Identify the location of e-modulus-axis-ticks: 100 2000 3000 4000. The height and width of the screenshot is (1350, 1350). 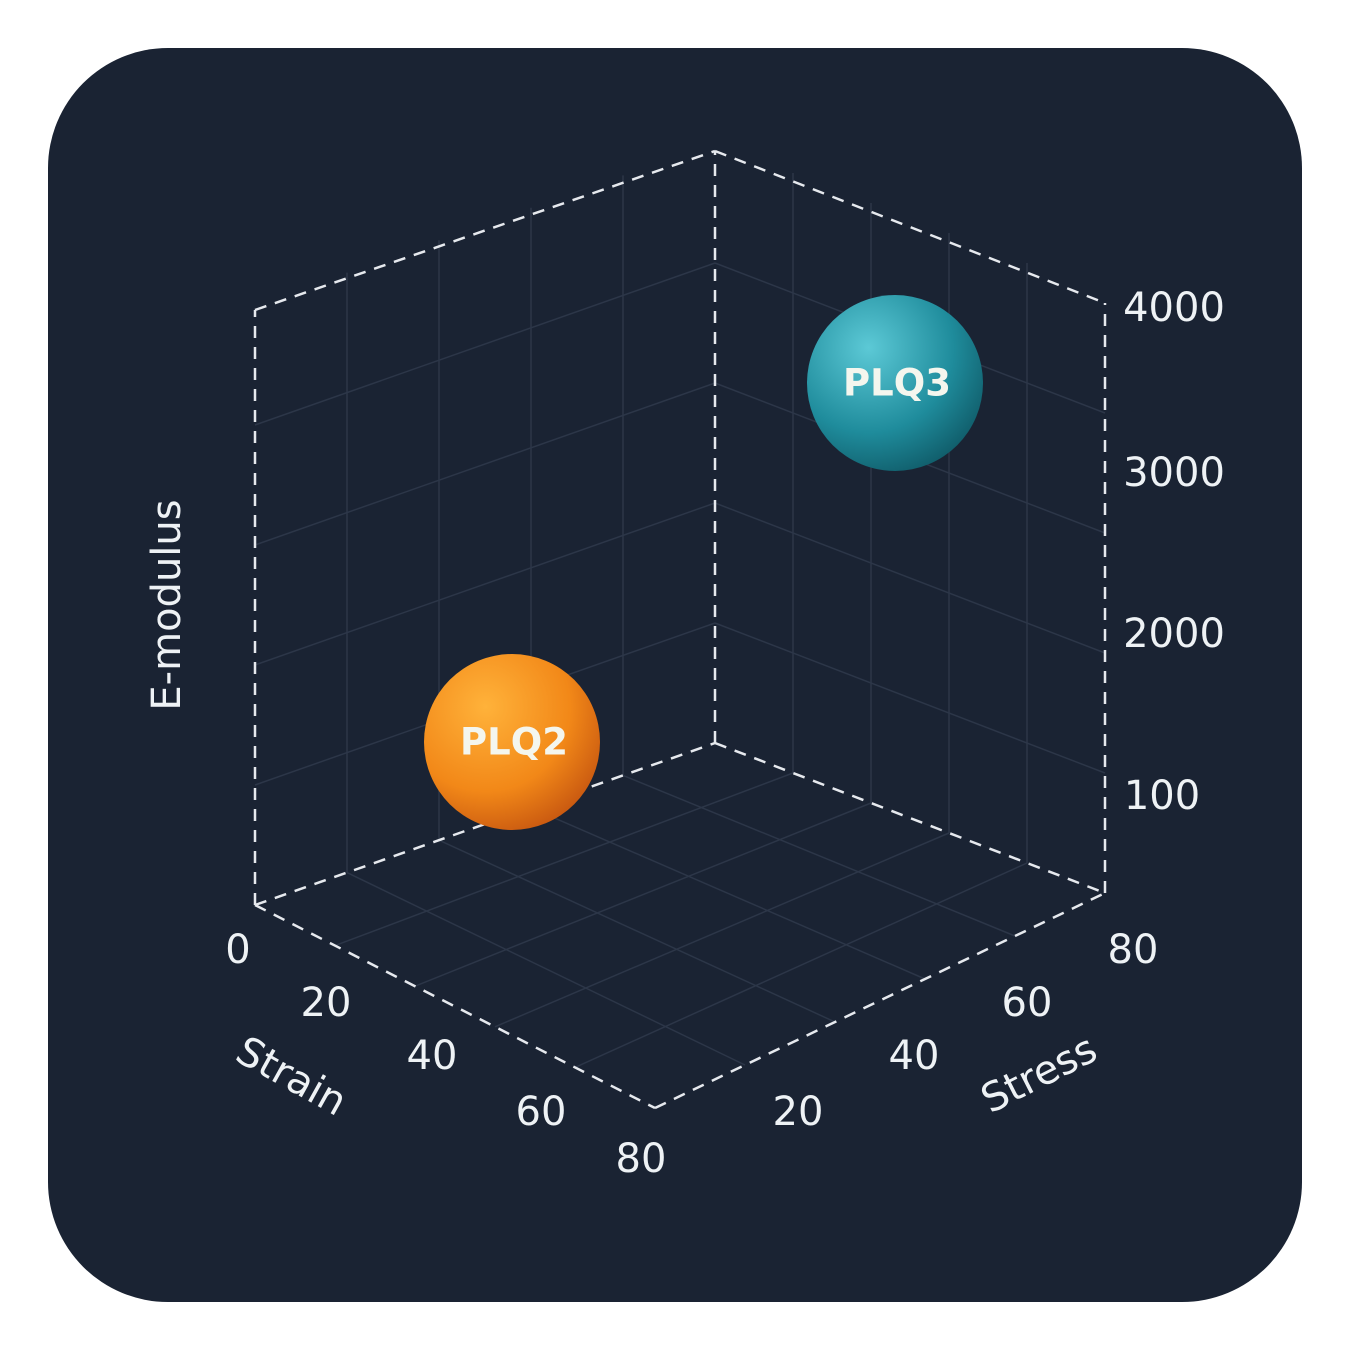
(1174, 552).